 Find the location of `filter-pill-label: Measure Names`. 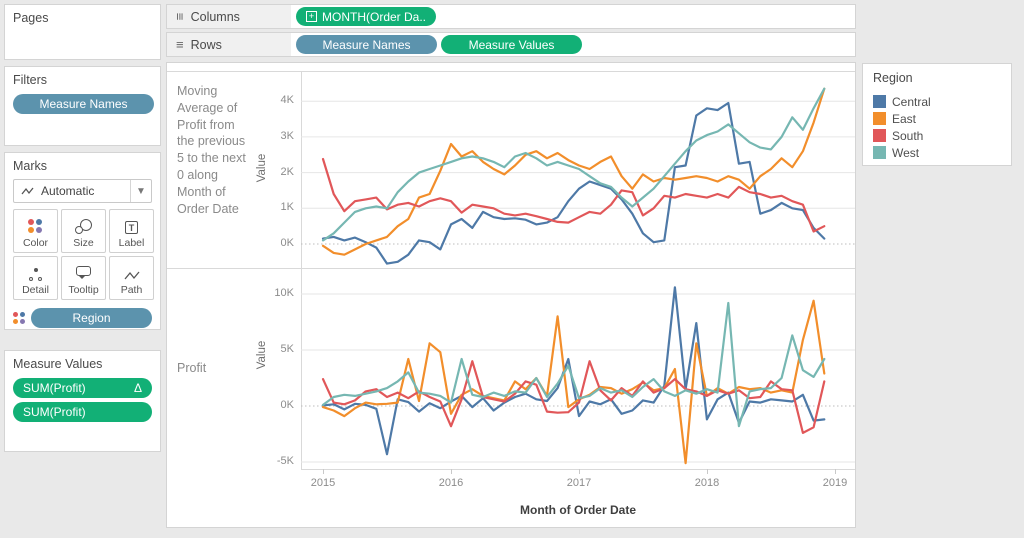

filter-pill-label: Measure Names is located at coordinates (83, 104).